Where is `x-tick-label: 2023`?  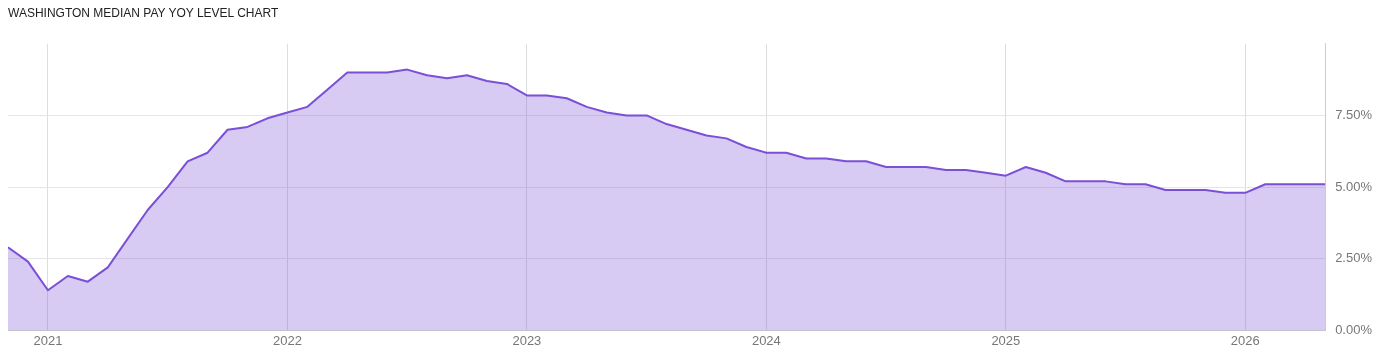 x-tick-label: 2023 is located at coordinates (527, 340).